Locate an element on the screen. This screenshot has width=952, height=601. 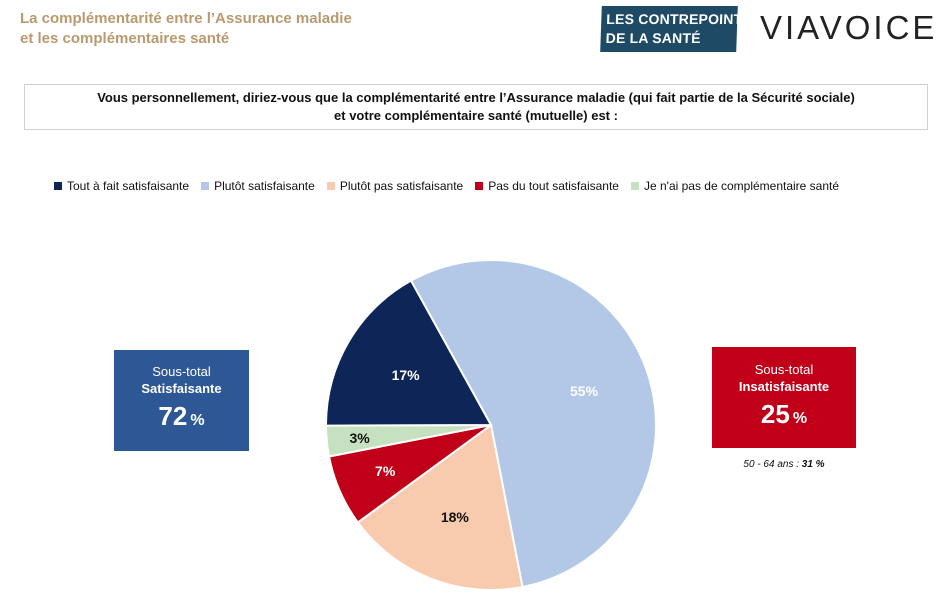
subtotal-satisfied-value-wrap: 72% is located at coordinates (181, 418).